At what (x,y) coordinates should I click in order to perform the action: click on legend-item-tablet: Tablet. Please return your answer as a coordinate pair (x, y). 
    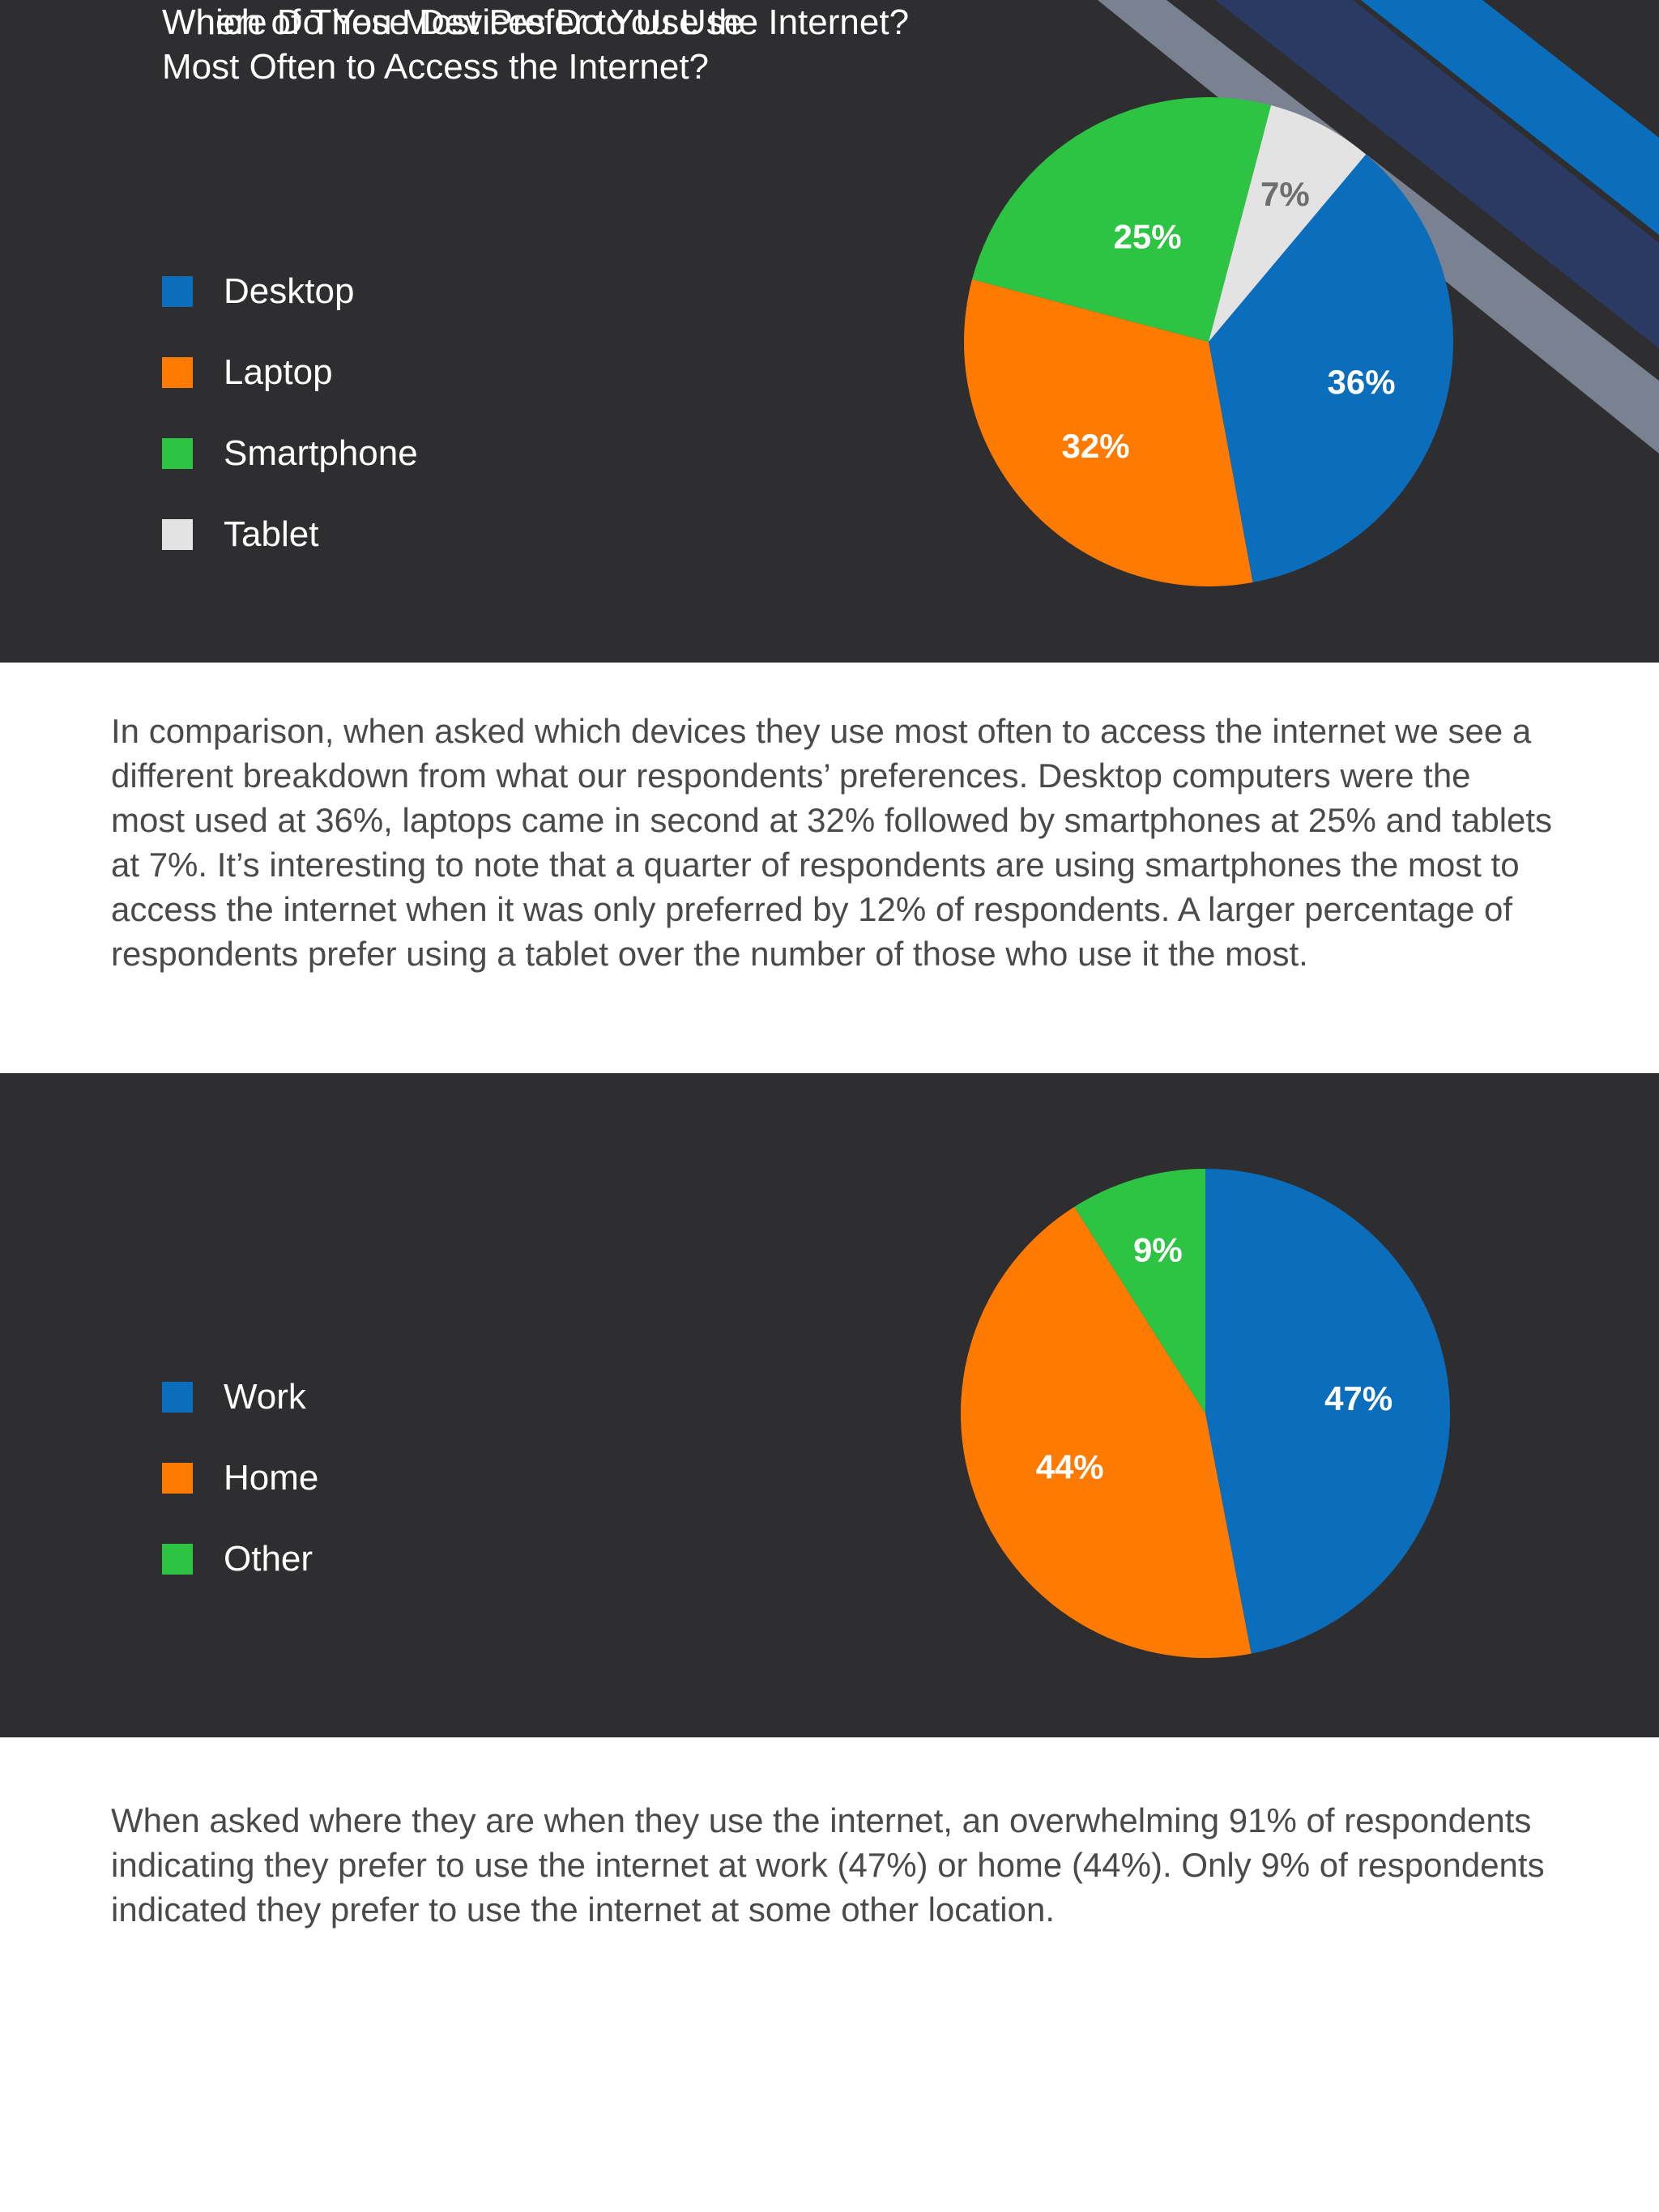
    Looking at the image, I should click on (290, 534).